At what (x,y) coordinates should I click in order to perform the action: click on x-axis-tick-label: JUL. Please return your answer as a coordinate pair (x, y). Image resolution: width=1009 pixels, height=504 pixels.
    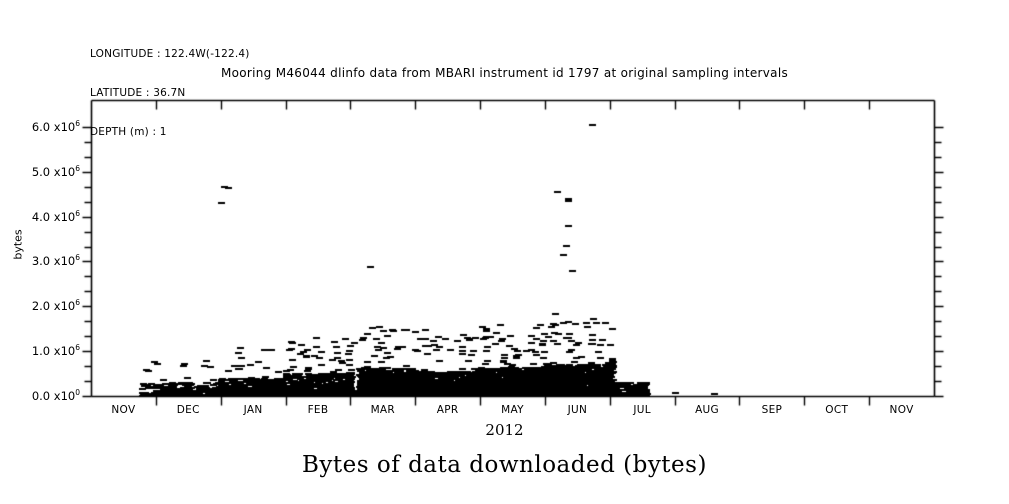
    Looking at the image, I should click on (642, 410).